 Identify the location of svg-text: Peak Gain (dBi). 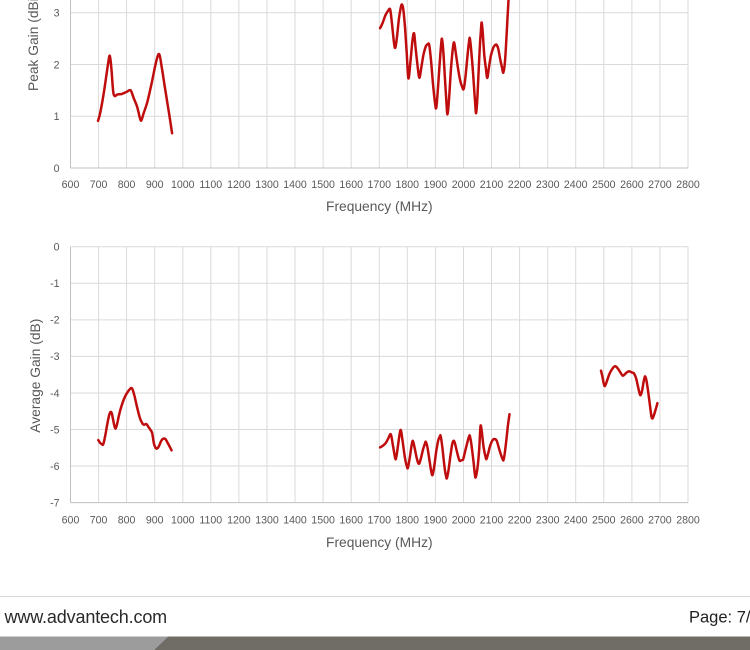
(33, 45).